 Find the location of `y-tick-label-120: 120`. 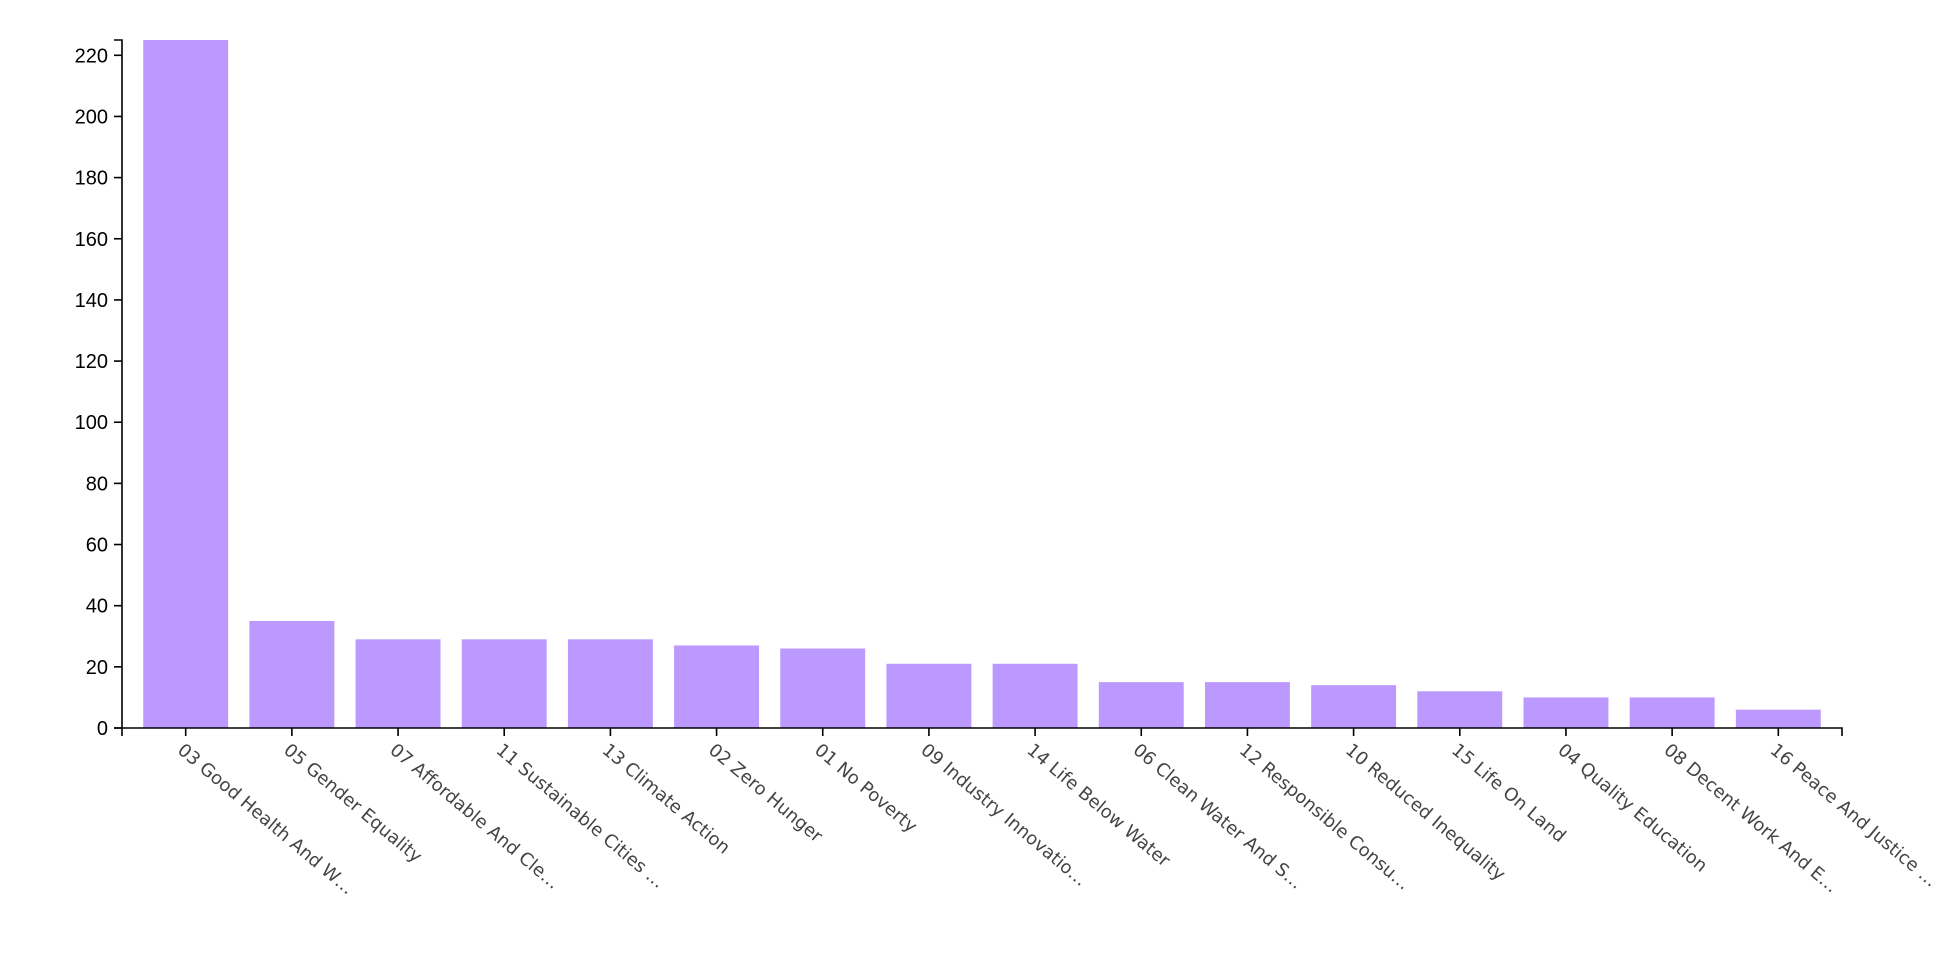

y-tick-label-120: 120 is located at coordinates (91, 362).